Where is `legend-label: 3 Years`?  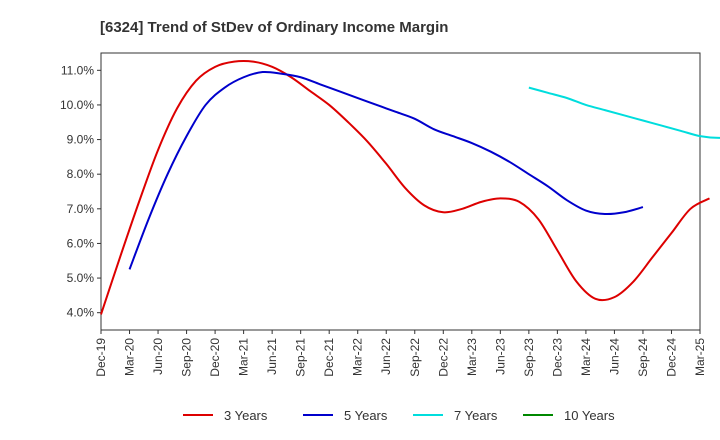
legend-label: 3 Years is located at coordinates (246, 415).